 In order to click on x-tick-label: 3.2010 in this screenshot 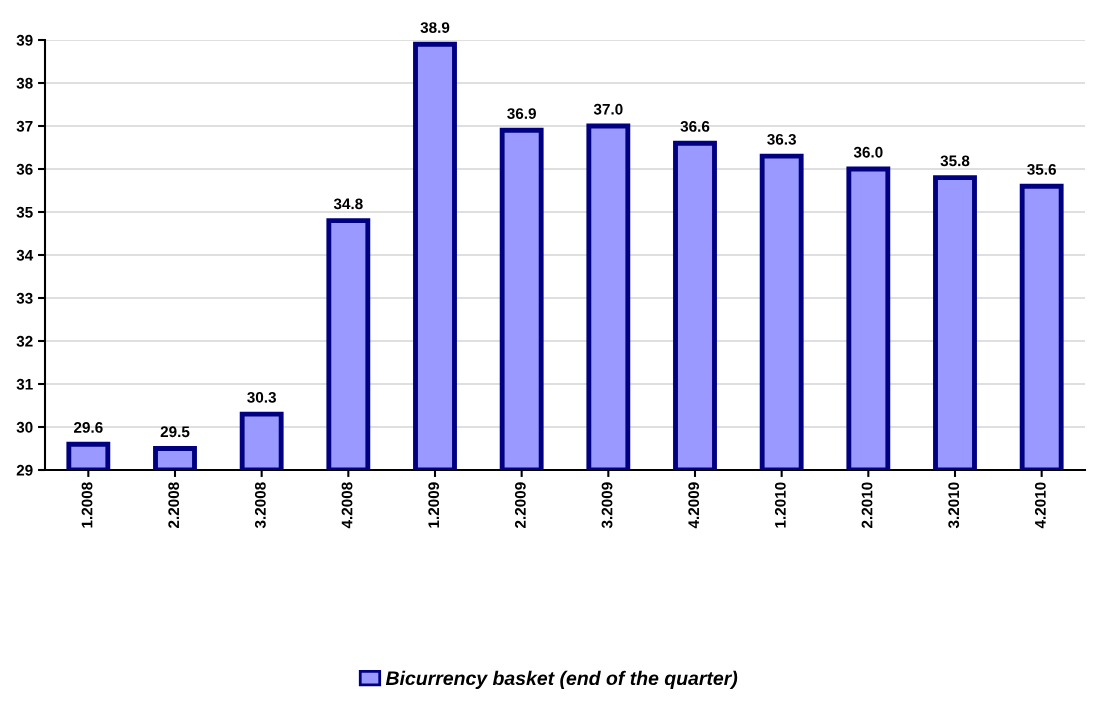, I will do `click(954, 505)`.